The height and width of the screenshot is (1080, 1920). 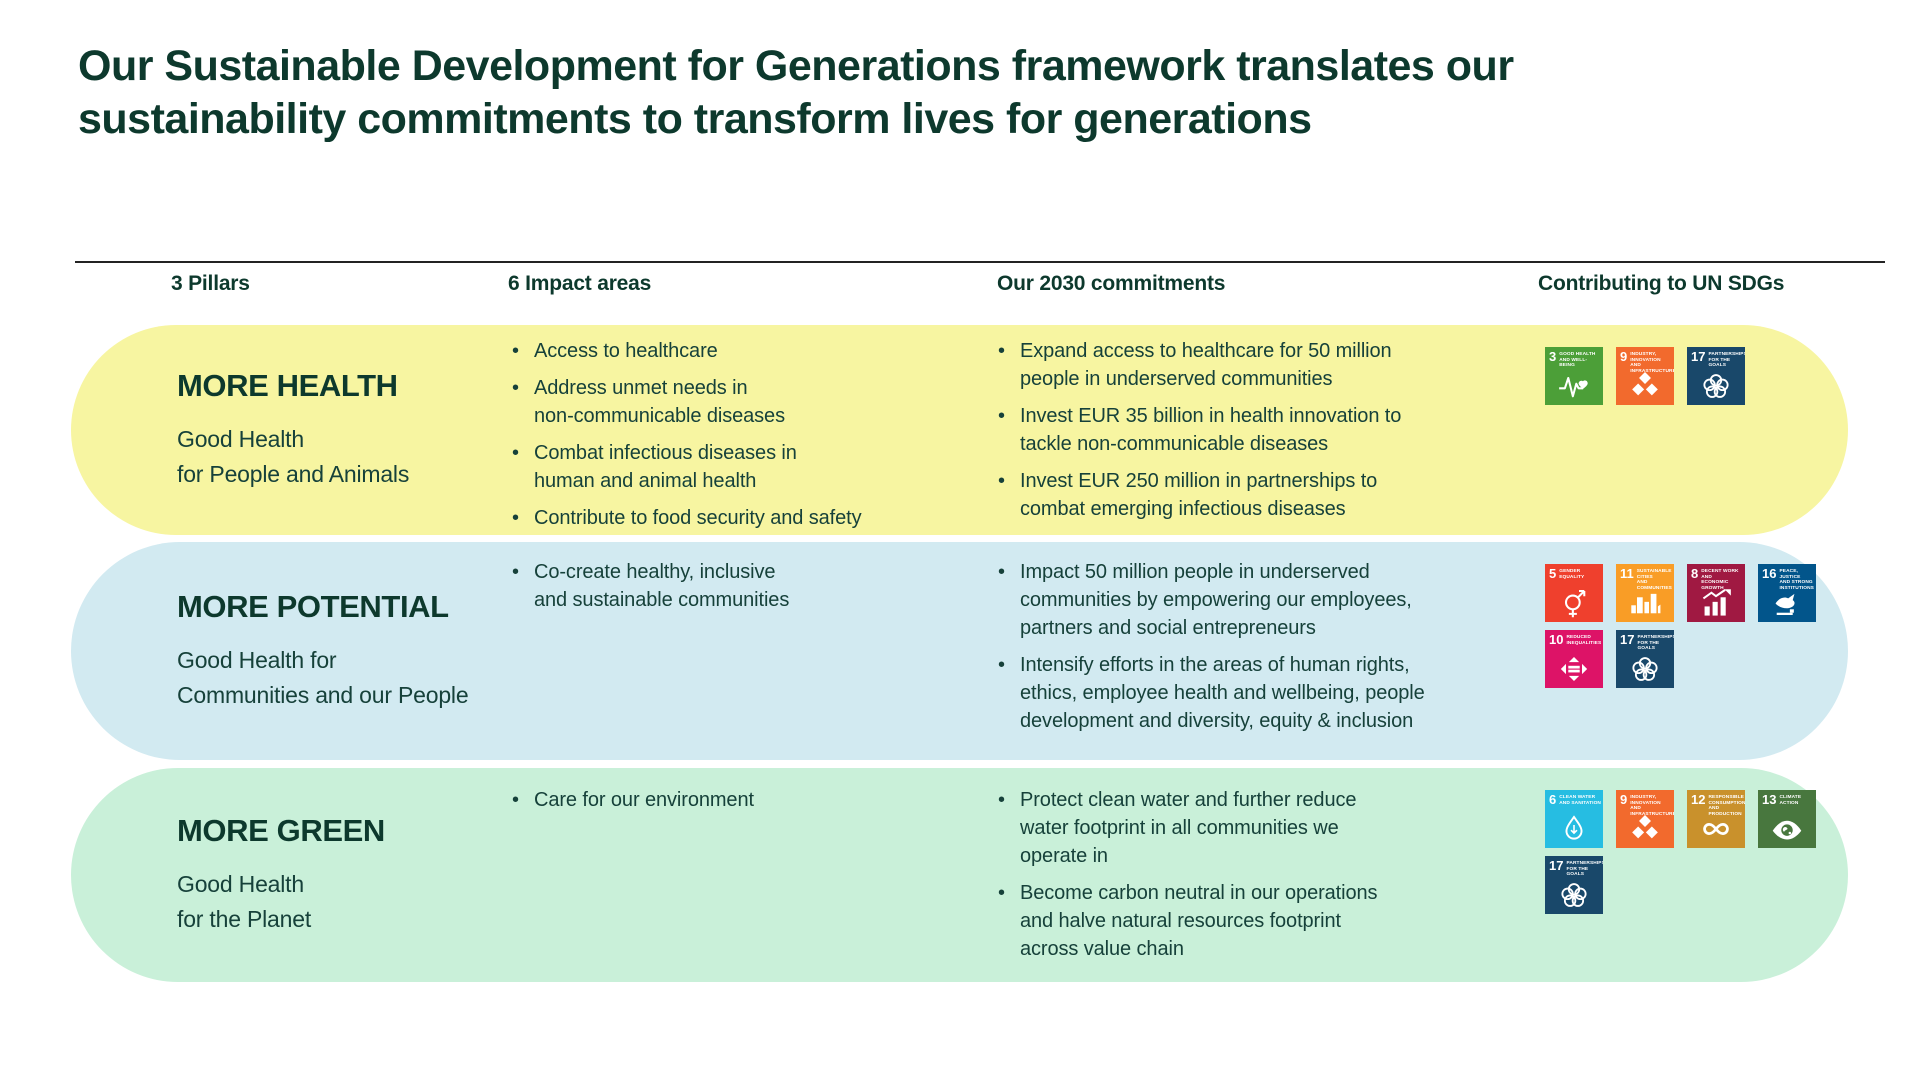 I want to click on pillar-title: MORE POTENTIAL, so click(x=313, y=606).